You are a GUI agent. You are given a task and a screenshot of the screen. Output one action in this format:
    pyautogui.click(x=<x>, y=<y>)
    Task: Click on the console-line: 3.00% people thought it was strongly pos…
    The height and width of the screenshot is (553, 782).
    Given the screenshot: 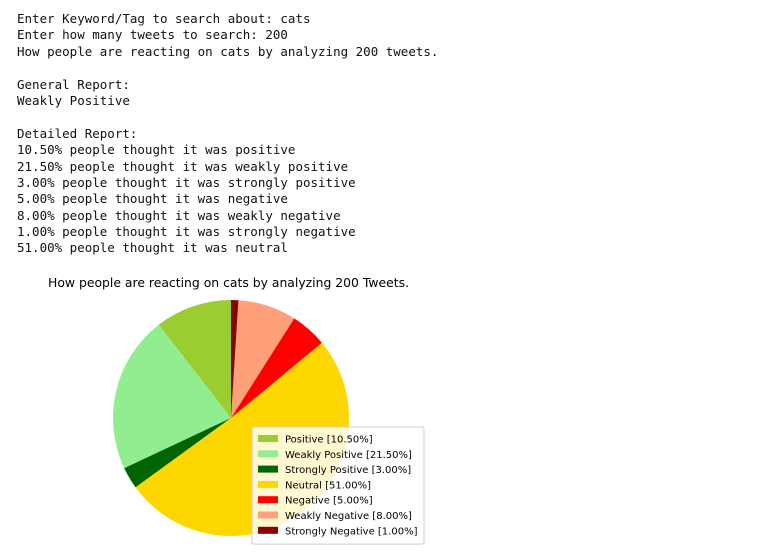 What is the action you would take?
    pyautogui.click(x=186, y=182)
    